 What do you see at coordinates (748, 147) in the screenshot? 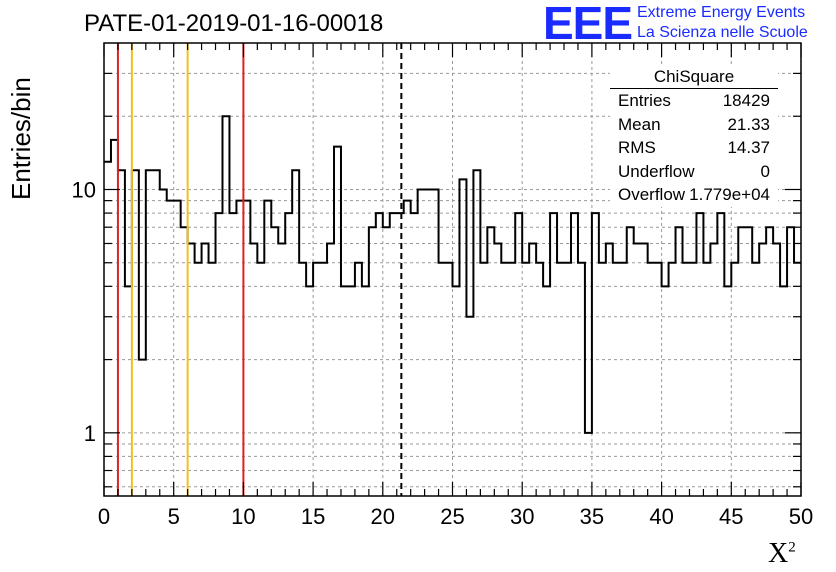
I see `stats-value: 14.37` at bounding box center [748, 147].